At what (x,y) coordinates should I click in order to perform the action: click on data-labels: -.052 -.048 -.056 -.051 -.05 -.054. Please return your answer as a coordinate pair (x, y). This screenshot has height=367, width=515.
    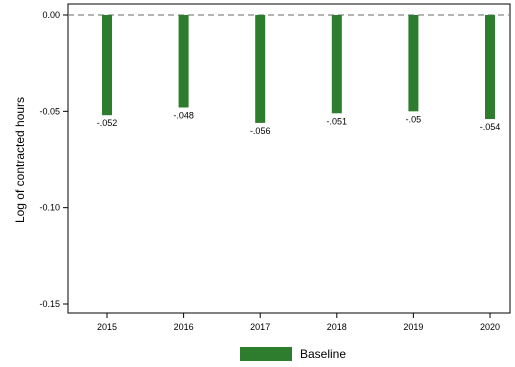
    Looking at the image, I should click on (299, 122).